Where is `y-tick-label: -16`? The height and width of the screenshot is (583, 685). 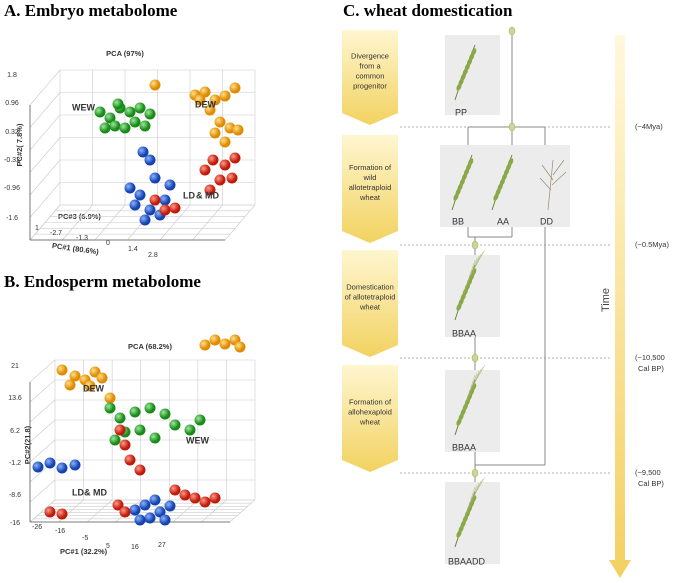 y-tick-label: -16 is located at coordinates (15, 523).